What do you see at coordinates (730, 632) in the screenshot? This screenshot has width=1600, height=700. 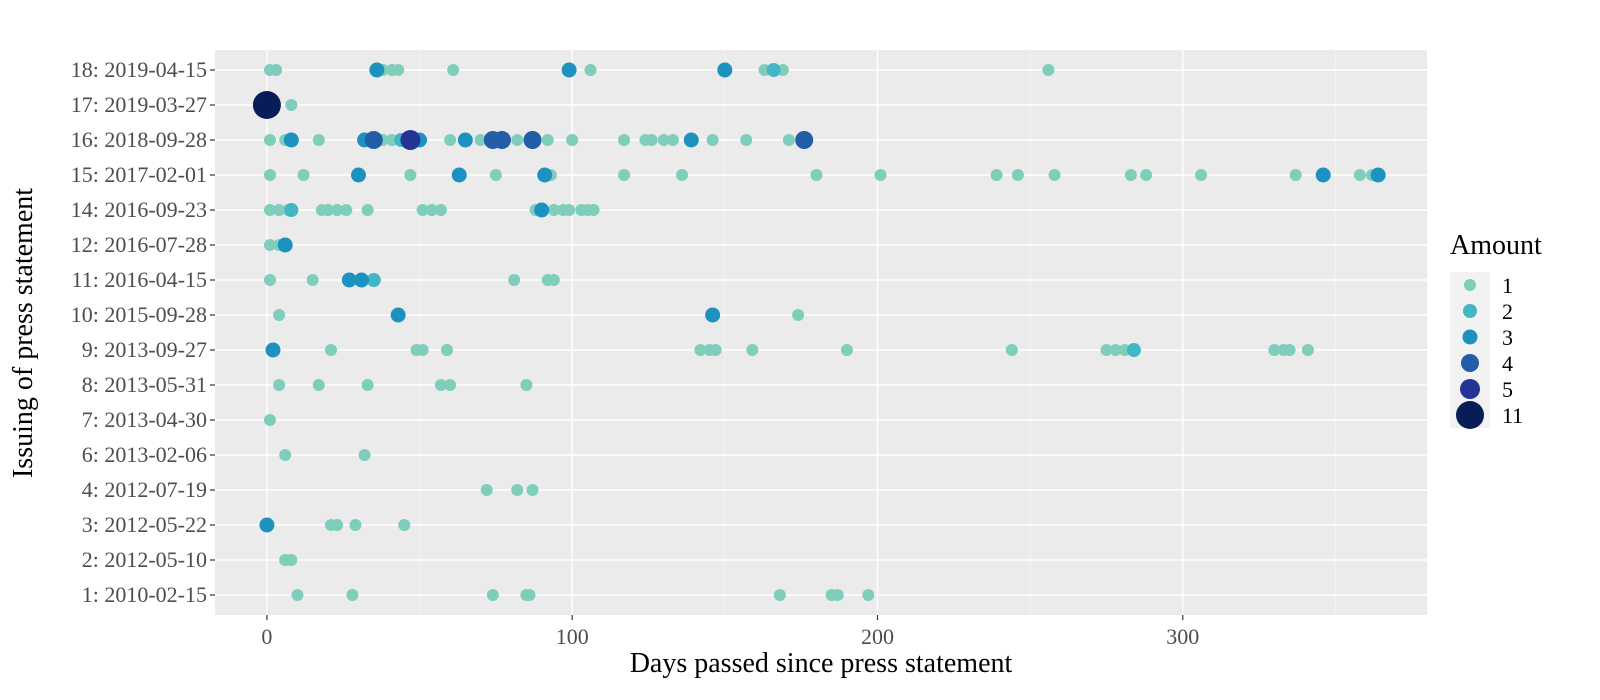 I see `x-axis-ticks: 0 100 200 300` at bounding box center [730, 632].